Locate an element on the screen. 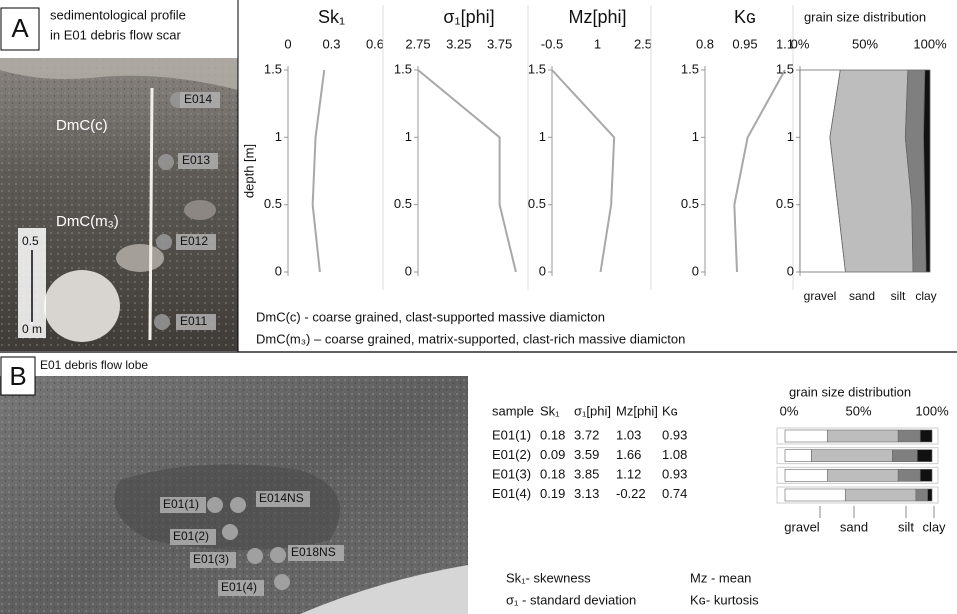  table-cell: E01(4) is located at coordinates (511, 493).